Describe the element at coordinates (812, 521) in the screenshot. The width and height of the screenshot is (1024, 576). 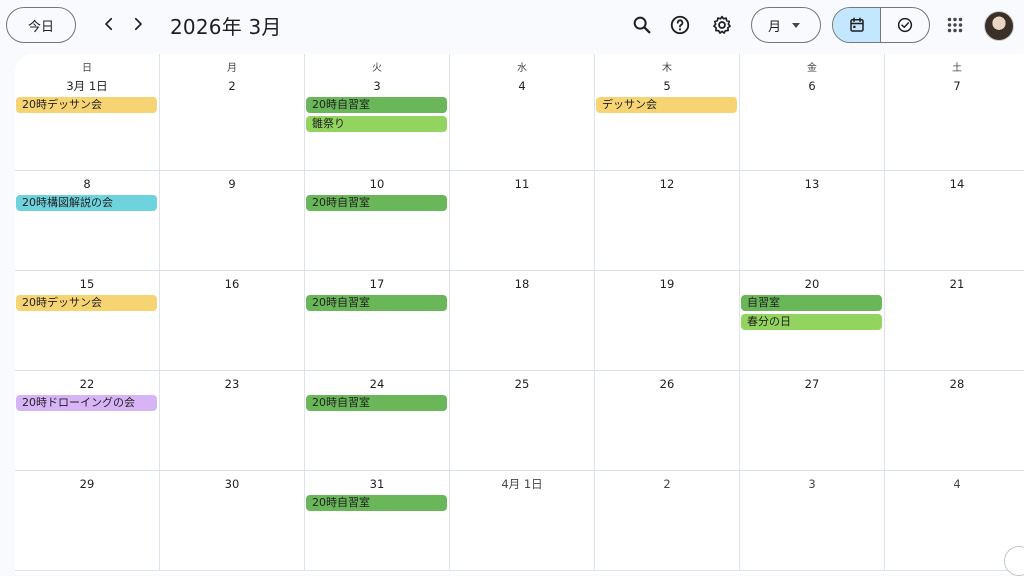
I see `day-cell: 3` at that location.